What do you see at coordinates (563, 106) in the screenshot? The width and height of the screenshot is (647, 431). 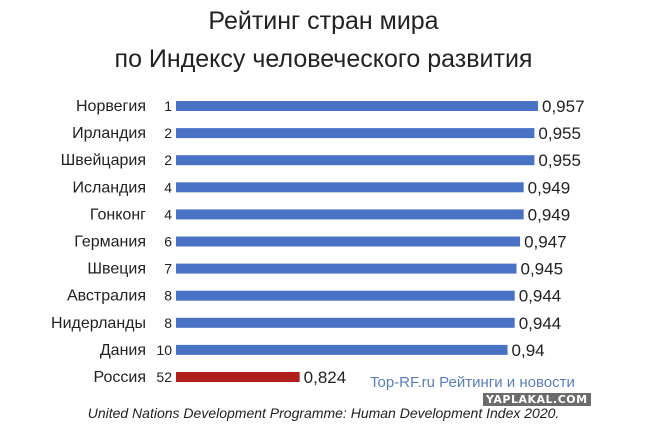 I see `value-label: 0,957` at bounding box center [563, 106].